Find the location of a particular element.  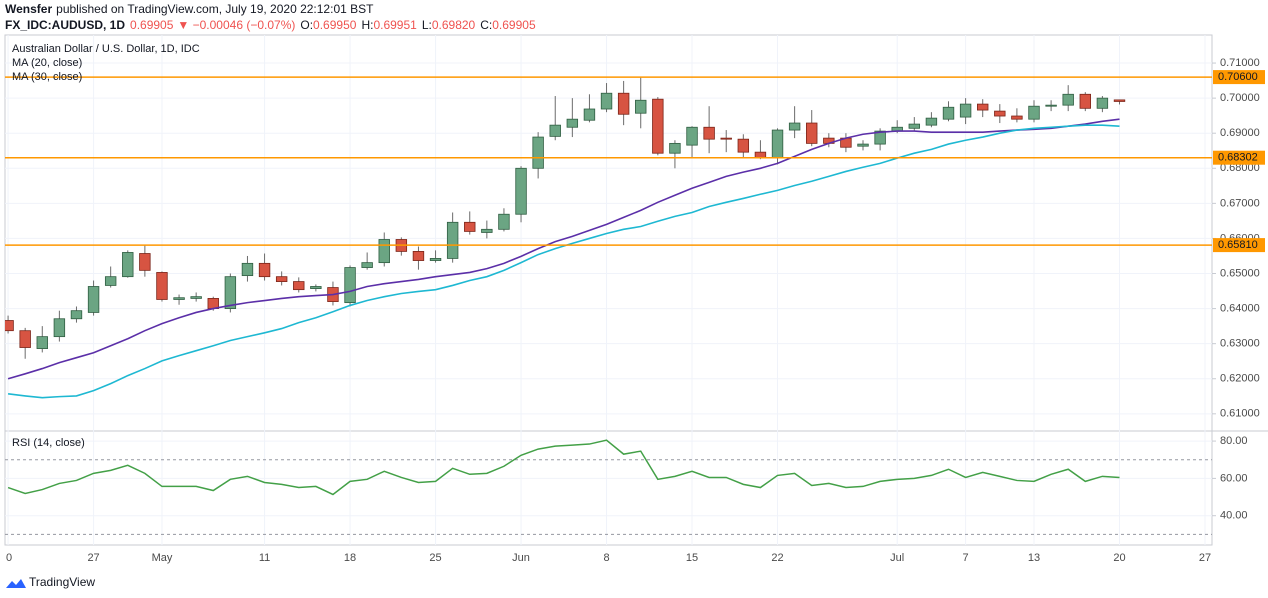

x-tick-label: Jul is located at coordinates (897, 558).